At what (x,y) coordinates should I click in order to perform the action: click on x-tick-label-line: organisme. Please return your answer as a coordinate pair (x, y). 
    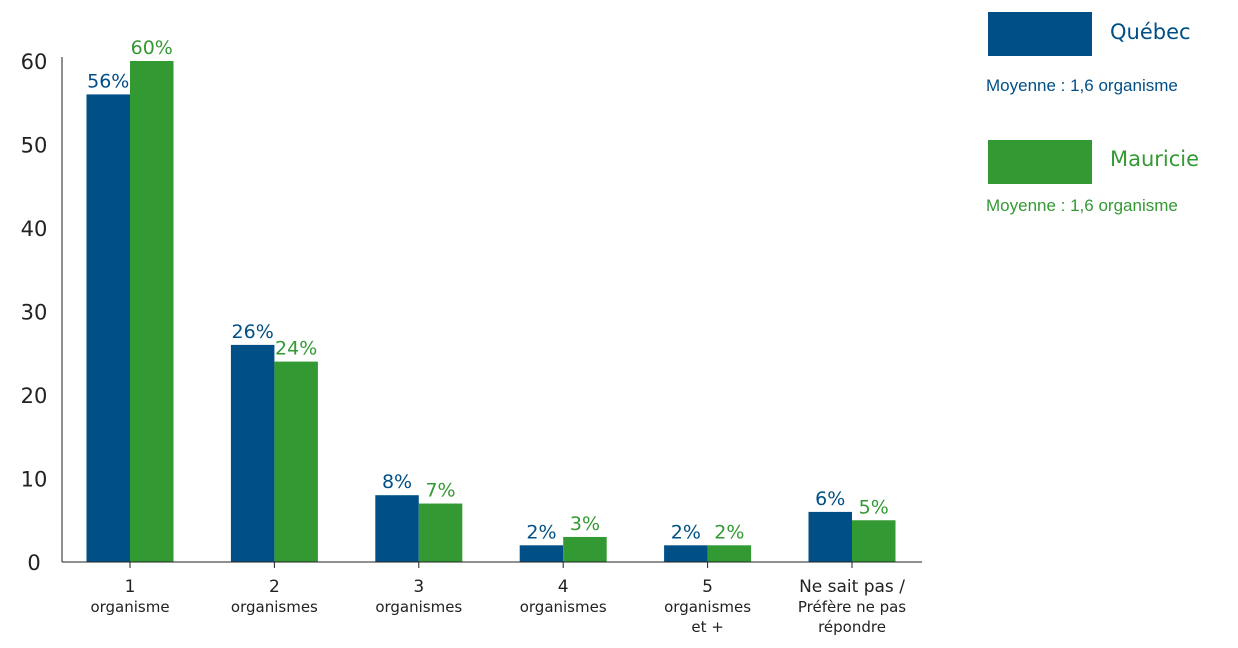
    Looking at the image, I should click on (129, 607).